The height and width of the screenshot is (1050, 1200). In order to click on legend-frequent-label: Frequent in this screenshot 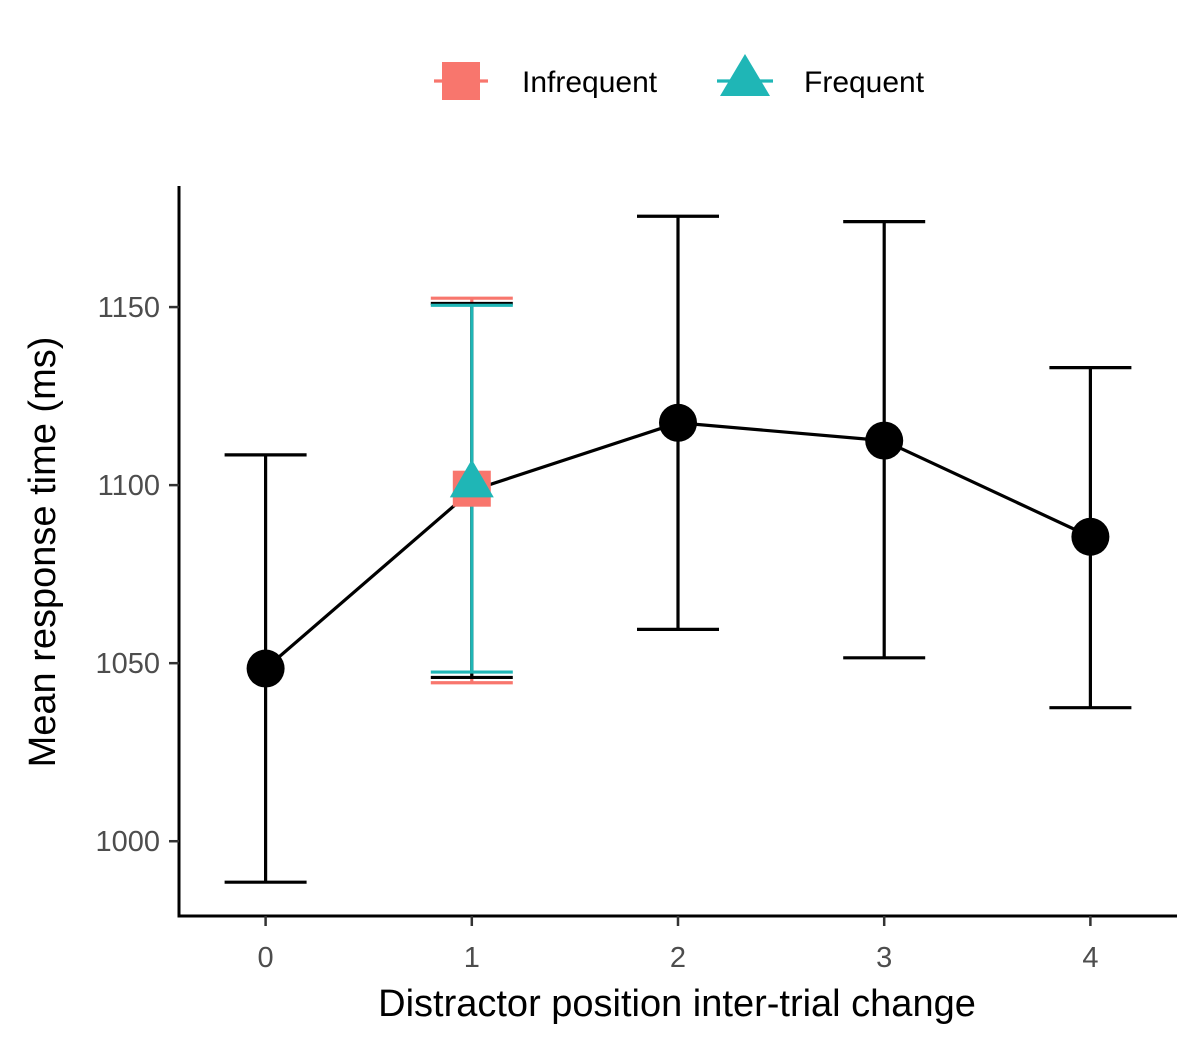, I will do `click(864, 82)`.